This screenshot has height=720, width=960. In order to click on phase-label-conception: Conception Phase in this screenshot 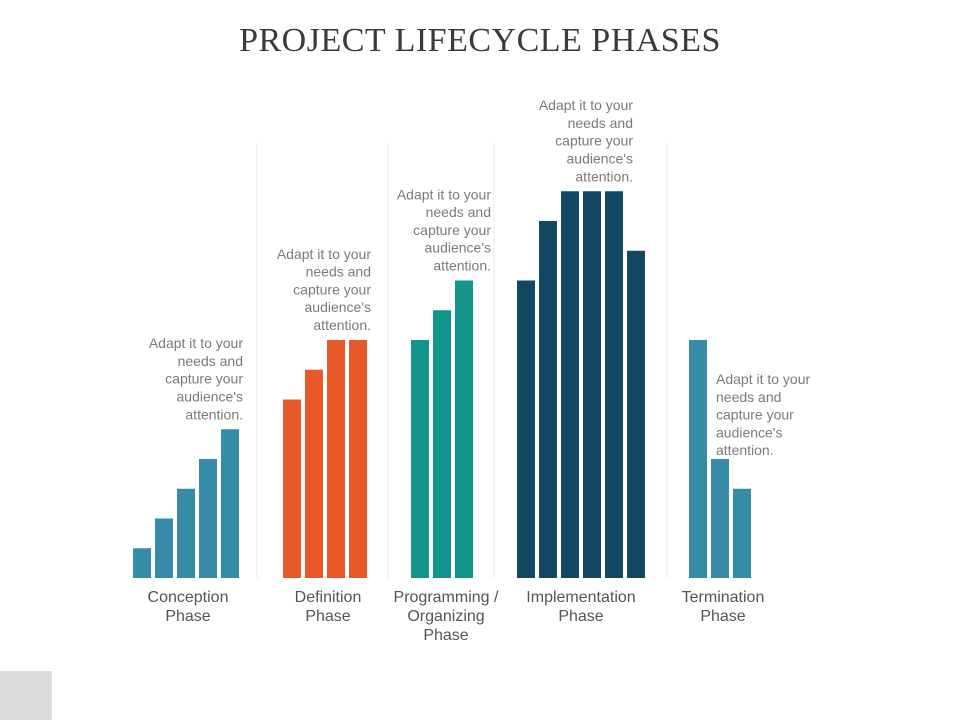, I will do `click(188, 607)`.